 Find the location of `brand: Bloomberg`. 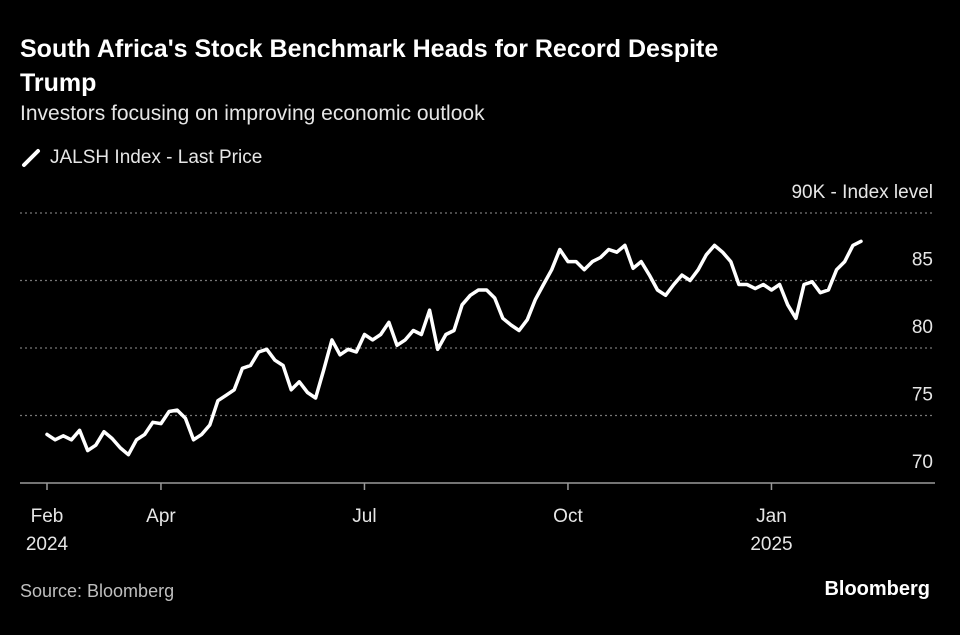

brand: Bloomberg is located at coordinates (877, 589).